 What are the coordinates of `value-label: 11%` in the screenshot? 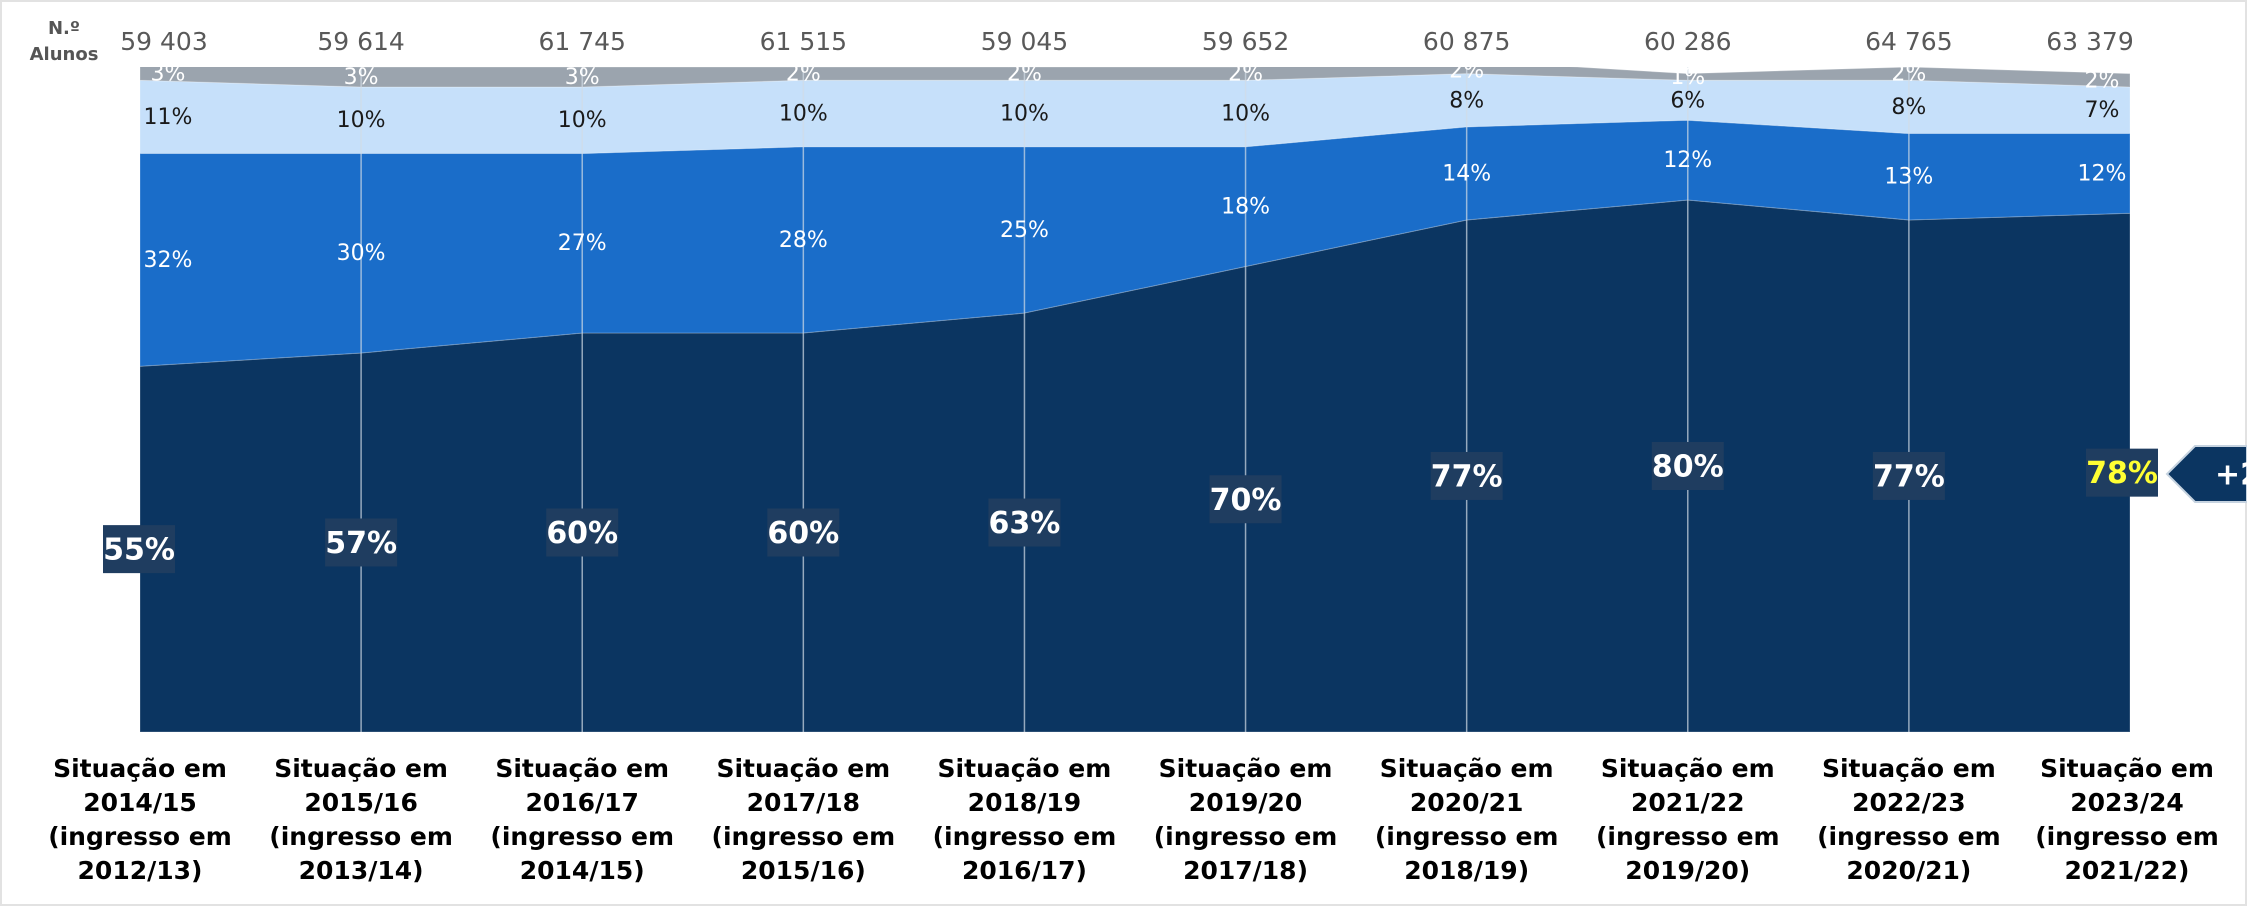 It's located at (168, 117).